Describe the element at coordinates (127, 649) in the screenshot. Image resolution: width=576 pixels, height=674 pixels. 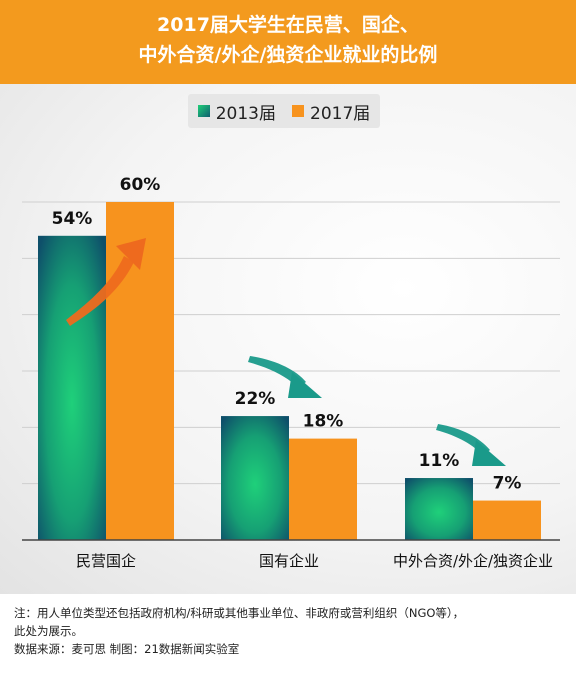
I see `footer-source: 数据来源：麦可思 制图：21数据新闻实验室` at that location.